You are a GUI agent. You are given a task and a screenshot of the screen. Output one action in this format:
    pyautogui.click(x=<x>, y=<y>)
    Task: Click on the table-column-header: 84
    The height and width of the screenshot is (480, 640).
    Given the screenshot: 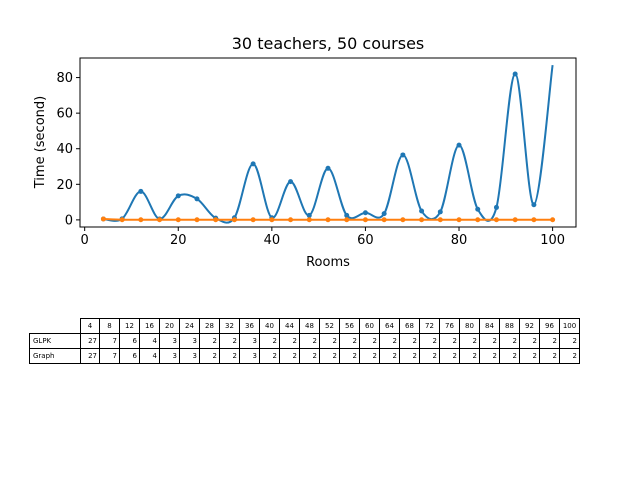 What is the action you would take?
    pyautogui.click(x=489, y=326)
    